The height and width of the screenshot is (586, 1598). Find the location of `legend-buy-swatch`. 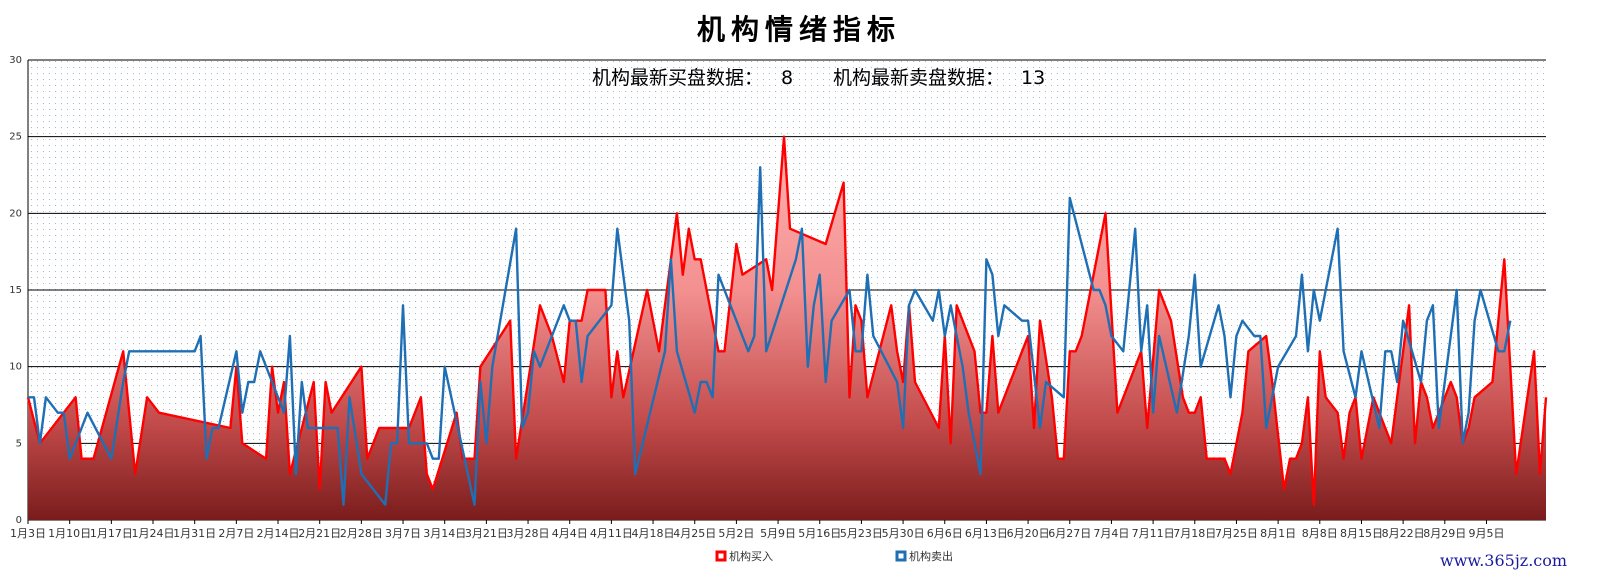

legend-buy-swatch is located at coordinates (721, 556).